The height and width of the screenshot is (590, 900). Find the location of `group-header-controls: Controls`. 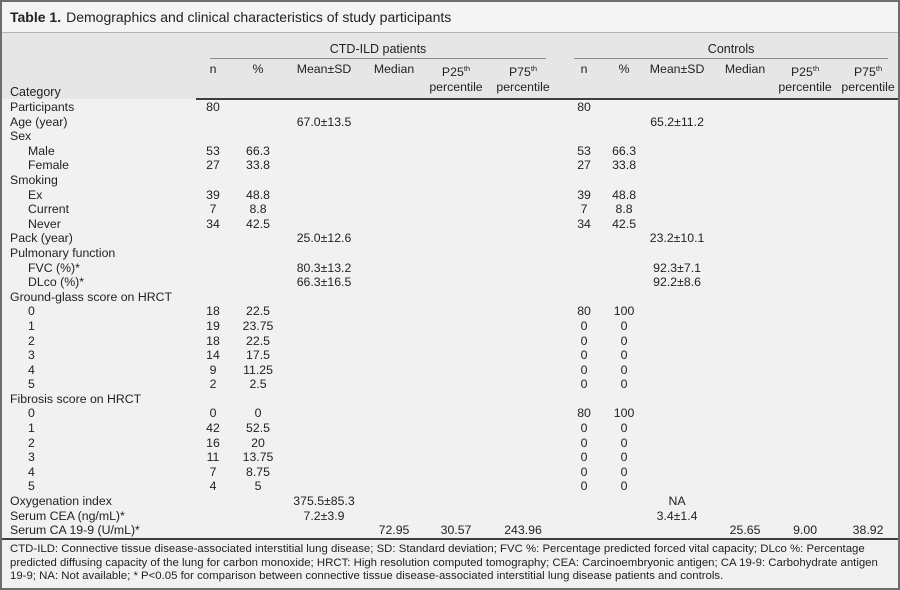

group-header-controls: Controls is located at coordinates (729, 46).